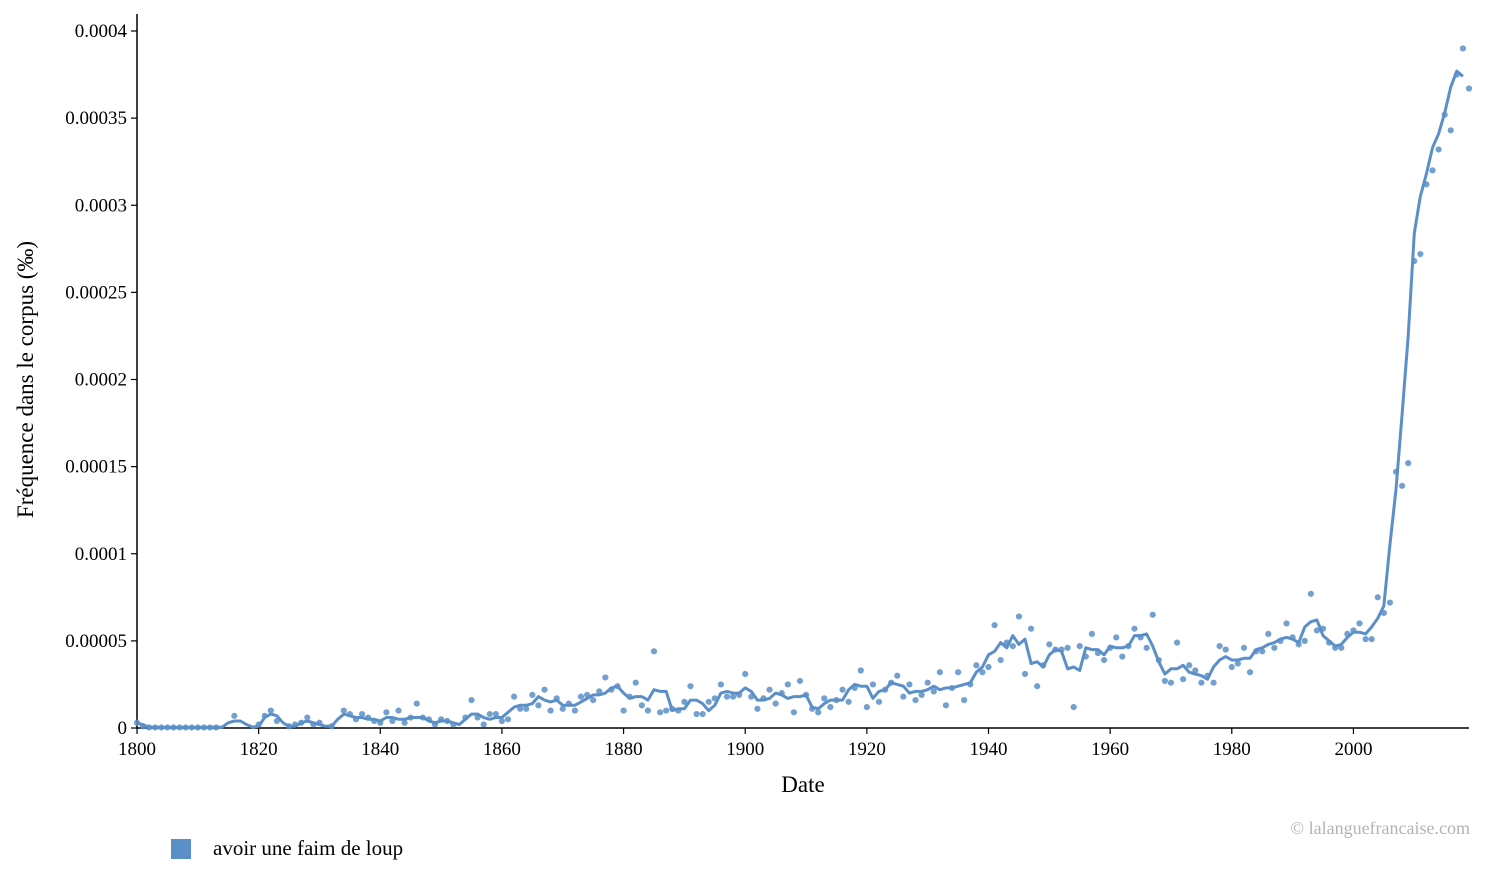  Describe the element at coordinates (380, 749) in the screenshot. I see `x-tick-label: 1840` at that location.